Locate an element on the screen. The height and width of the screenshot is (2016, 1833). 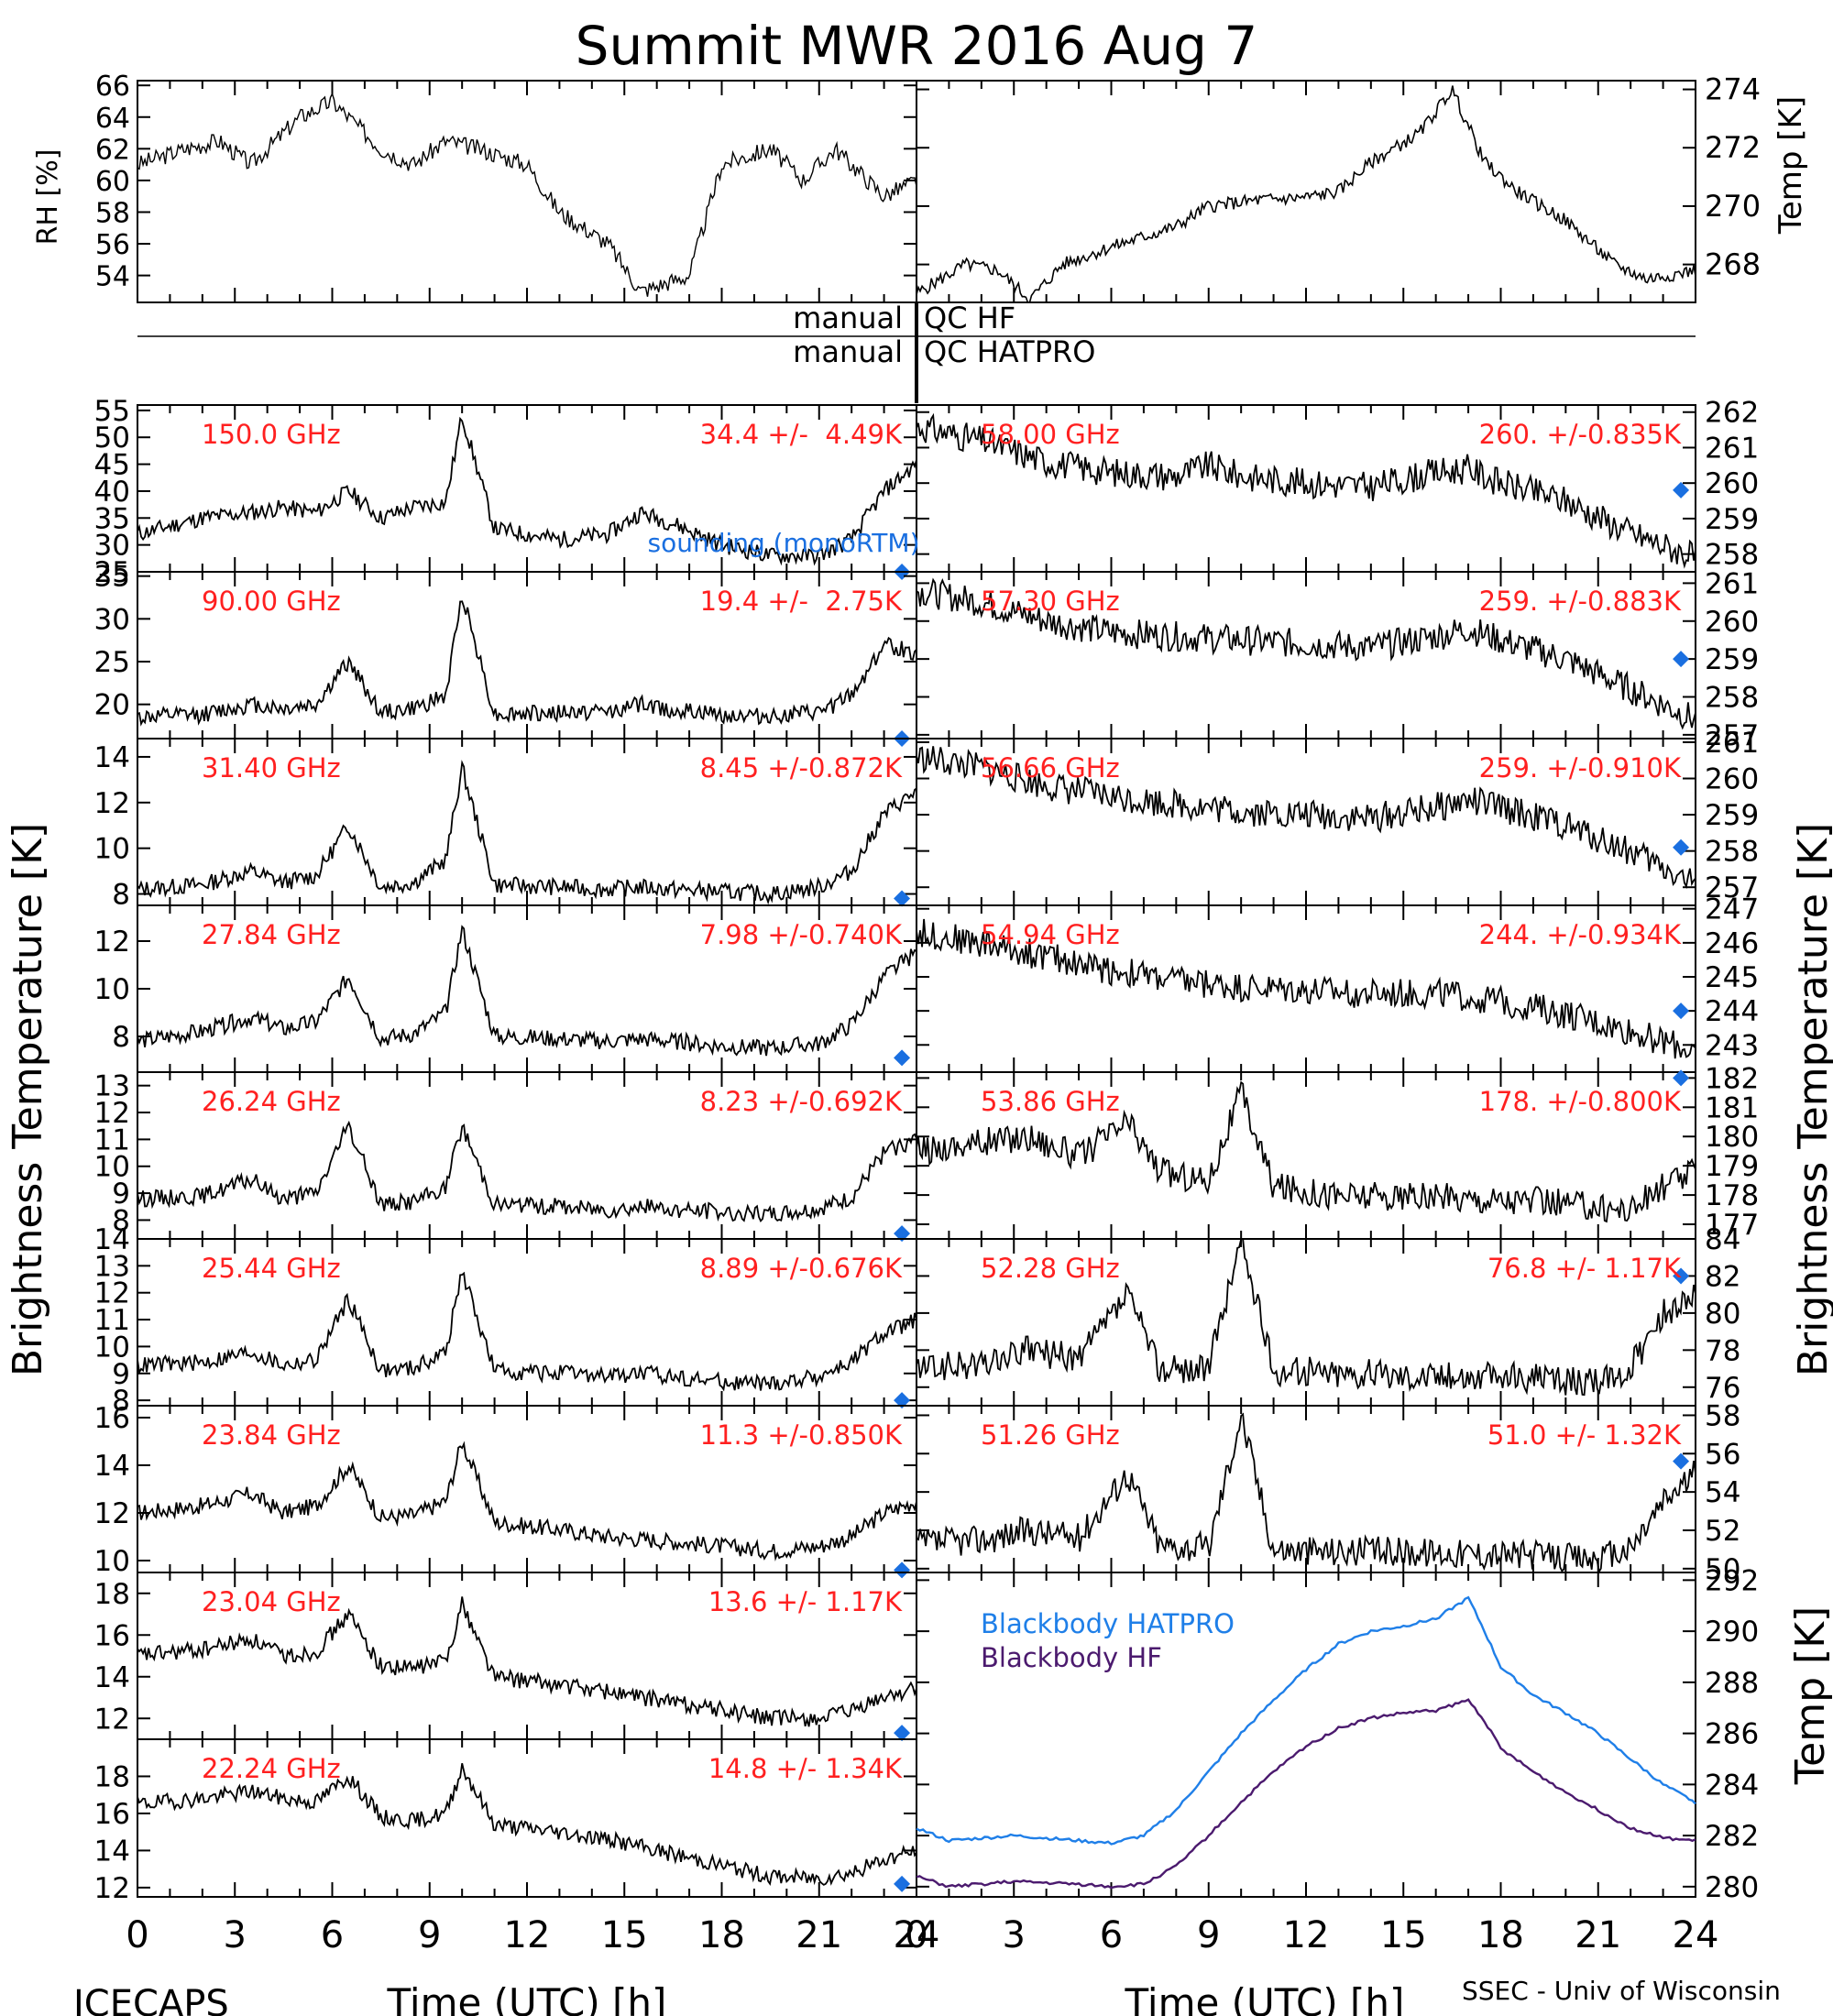
channel-label-51-26: 51.26 GHz is located at coordinates (1050, 1435).